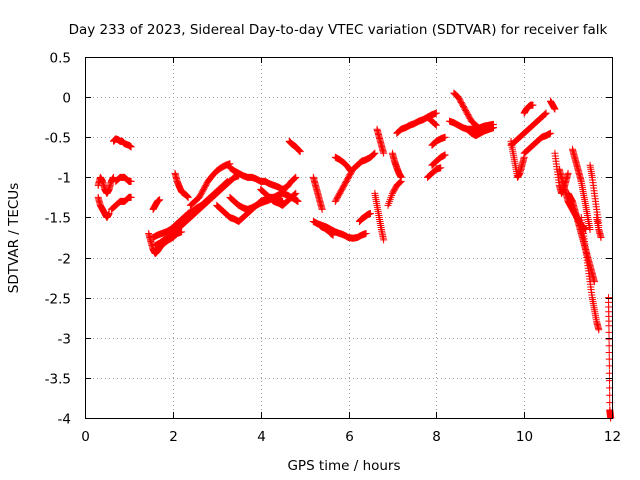  Describe the element at coordinates (58, 380) in the screenshot. I see `y-tick-label: -3.5` at that location.